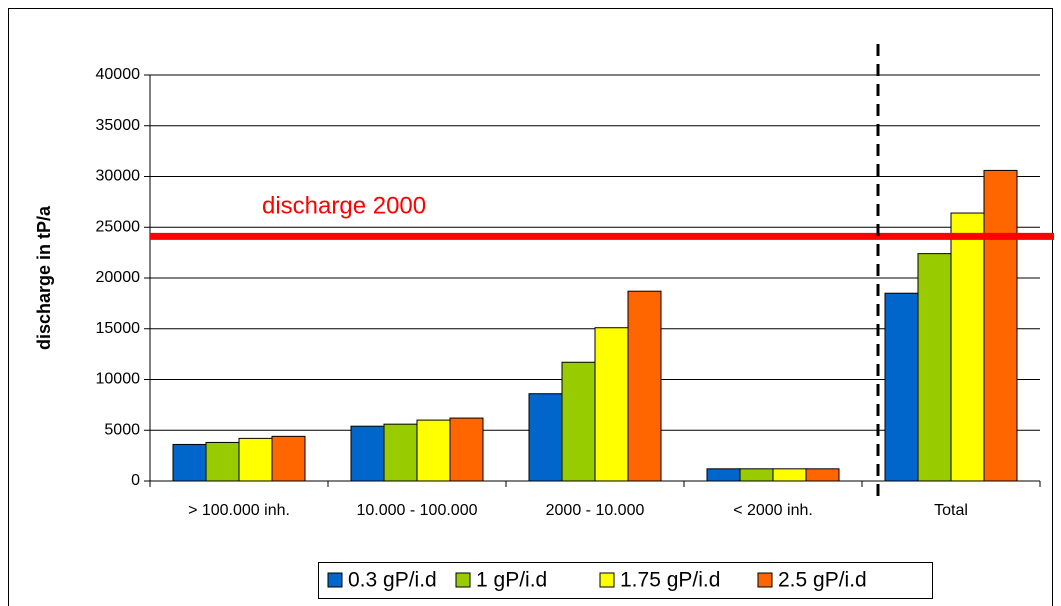 This screenshot has width=1061, height=606. What do you see at coordinates (135, 480) in the screenshot?
I see `y-tick-label: 0` at bounding box center [135, 480].